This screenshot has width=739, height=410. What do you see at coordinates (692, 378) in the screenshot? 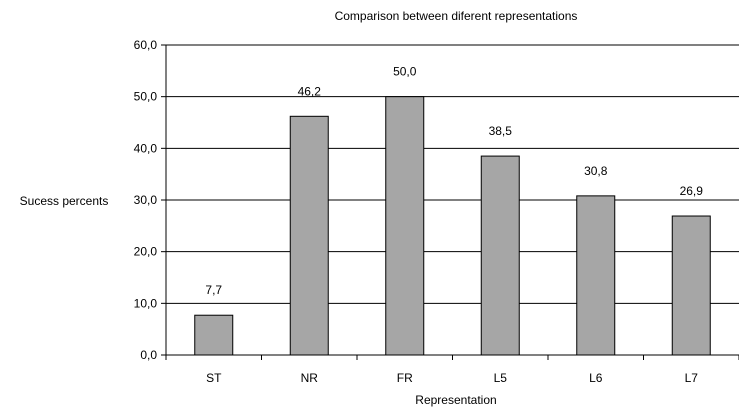
I see `x-tick-label: L7` at bounding box center [692, 378].